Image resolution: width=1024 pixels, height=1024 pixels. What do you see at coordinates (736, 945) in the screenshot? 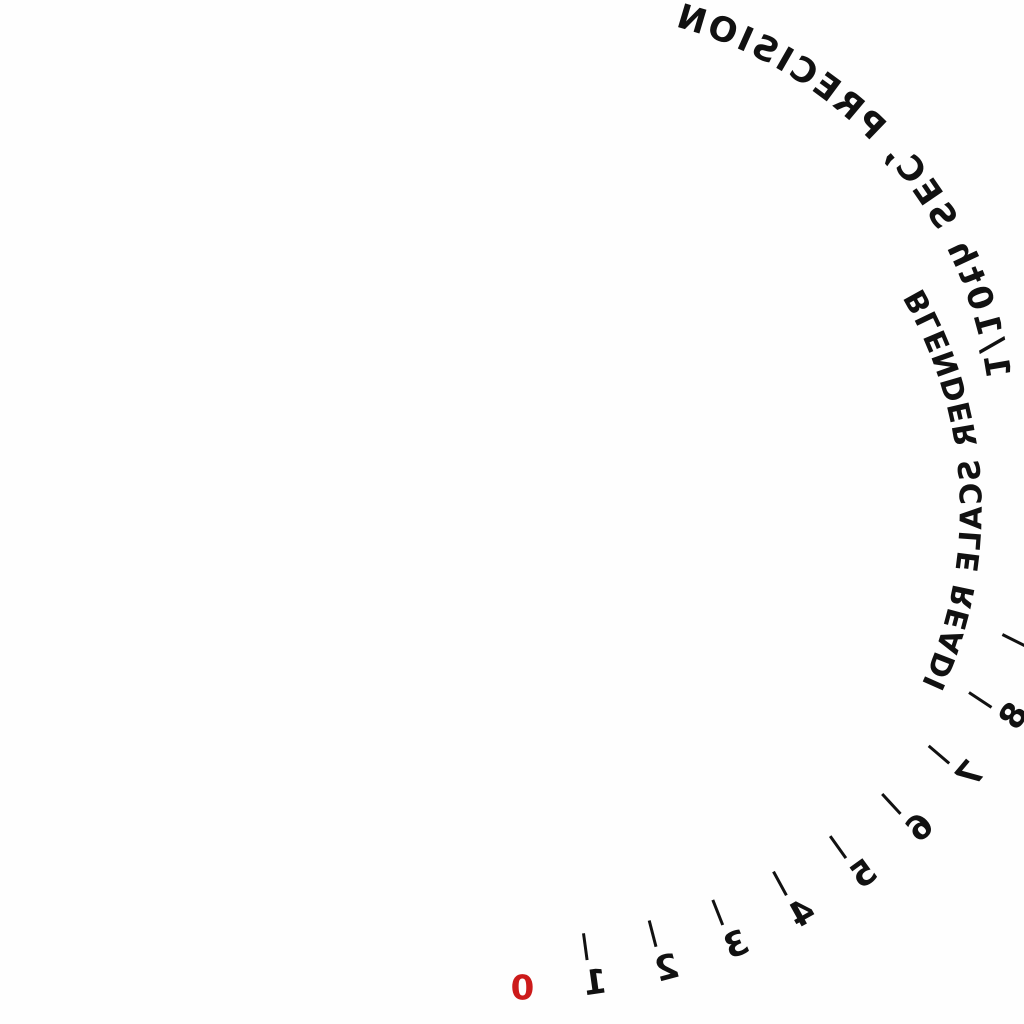
I see `scale-number: 3` at bounding box center [736, 945].